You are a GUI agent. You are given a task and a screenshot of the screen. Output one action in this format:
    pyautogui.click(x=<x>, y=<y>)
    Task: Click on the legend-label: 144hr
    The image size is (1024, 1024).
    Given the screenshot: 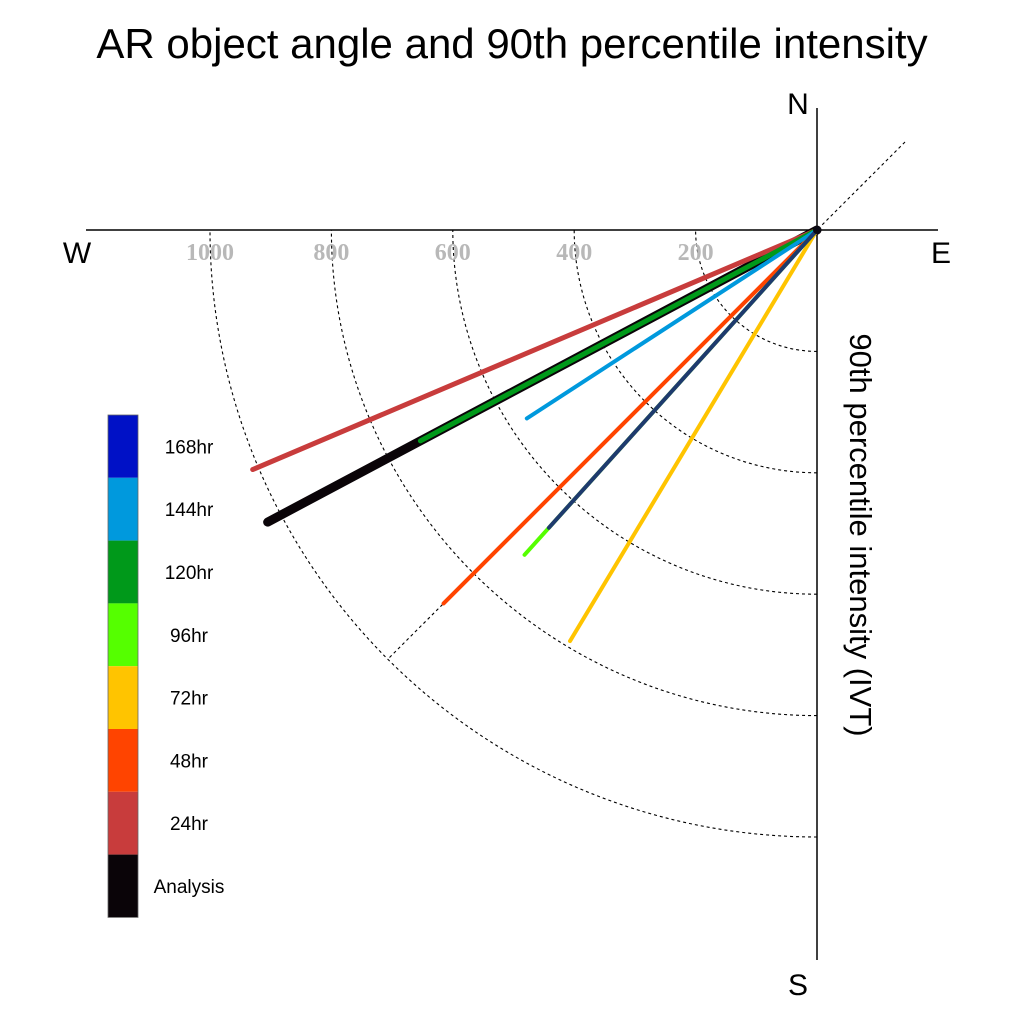 What is the action you would take?
    pyautogui.click(x=189, y=510)
    